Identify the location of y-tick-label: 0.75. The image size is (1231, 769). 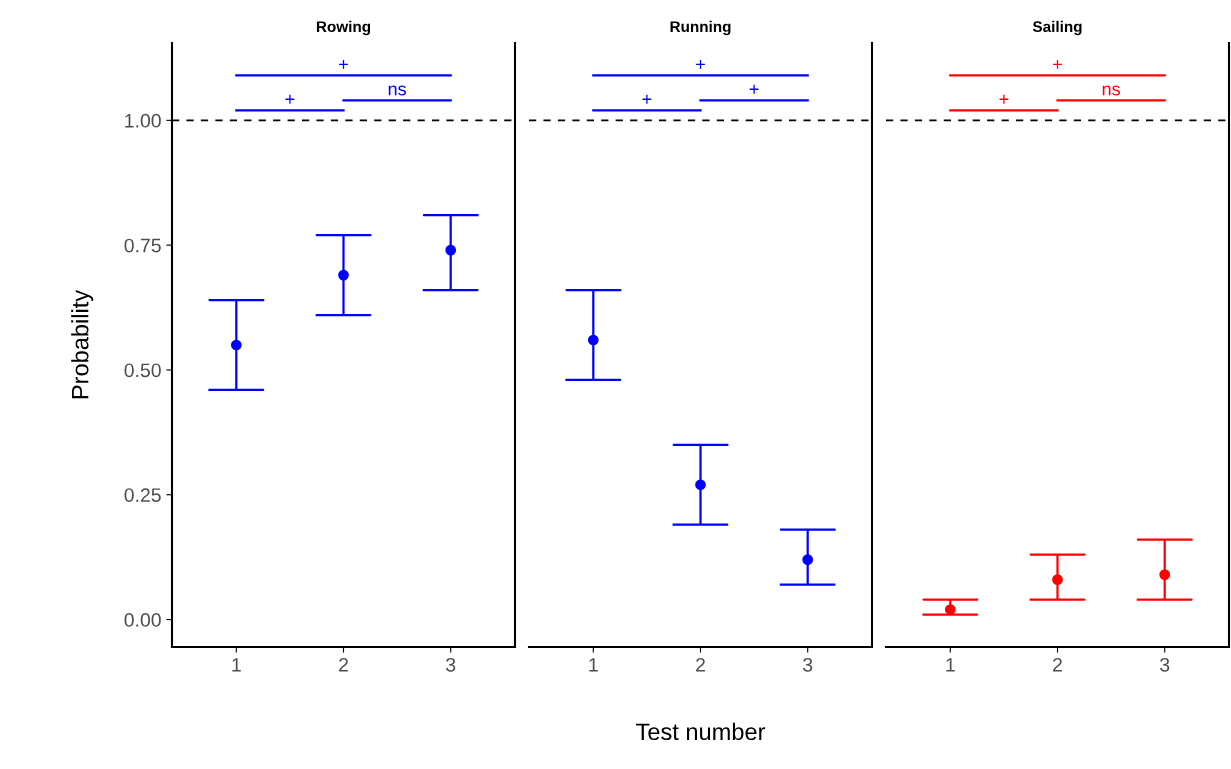
(142, 245).